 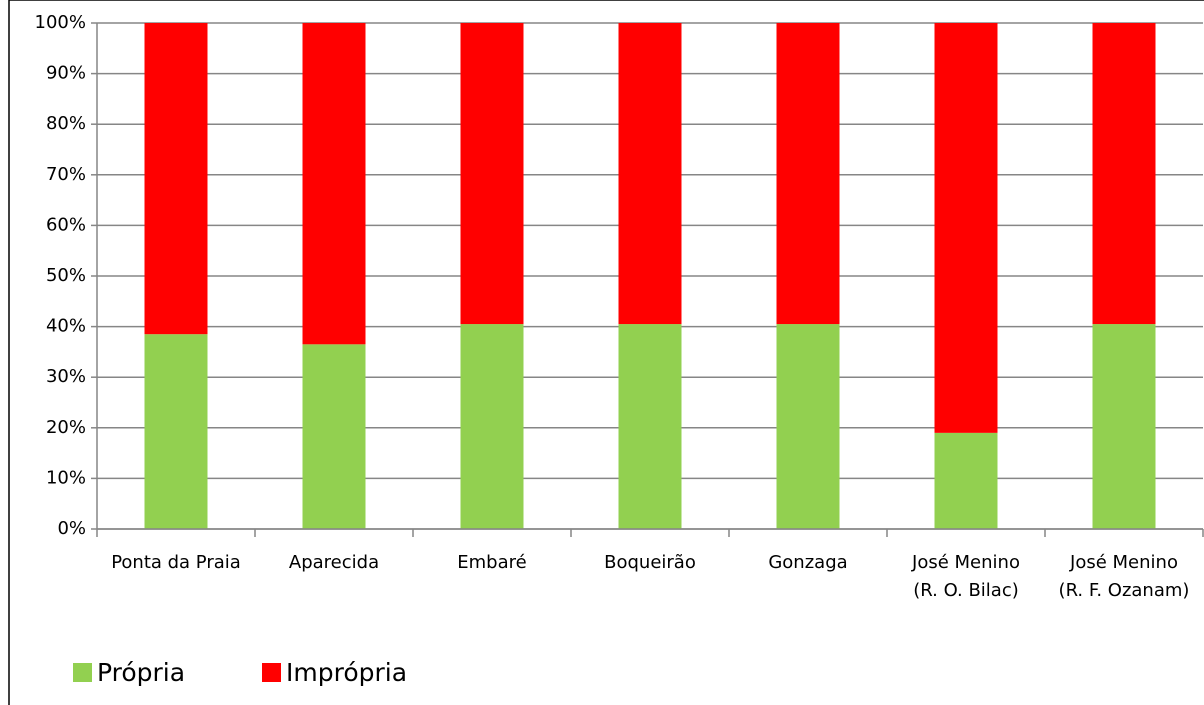 I want to click on y-tick-label: 30%, so click(x=66, y=376).